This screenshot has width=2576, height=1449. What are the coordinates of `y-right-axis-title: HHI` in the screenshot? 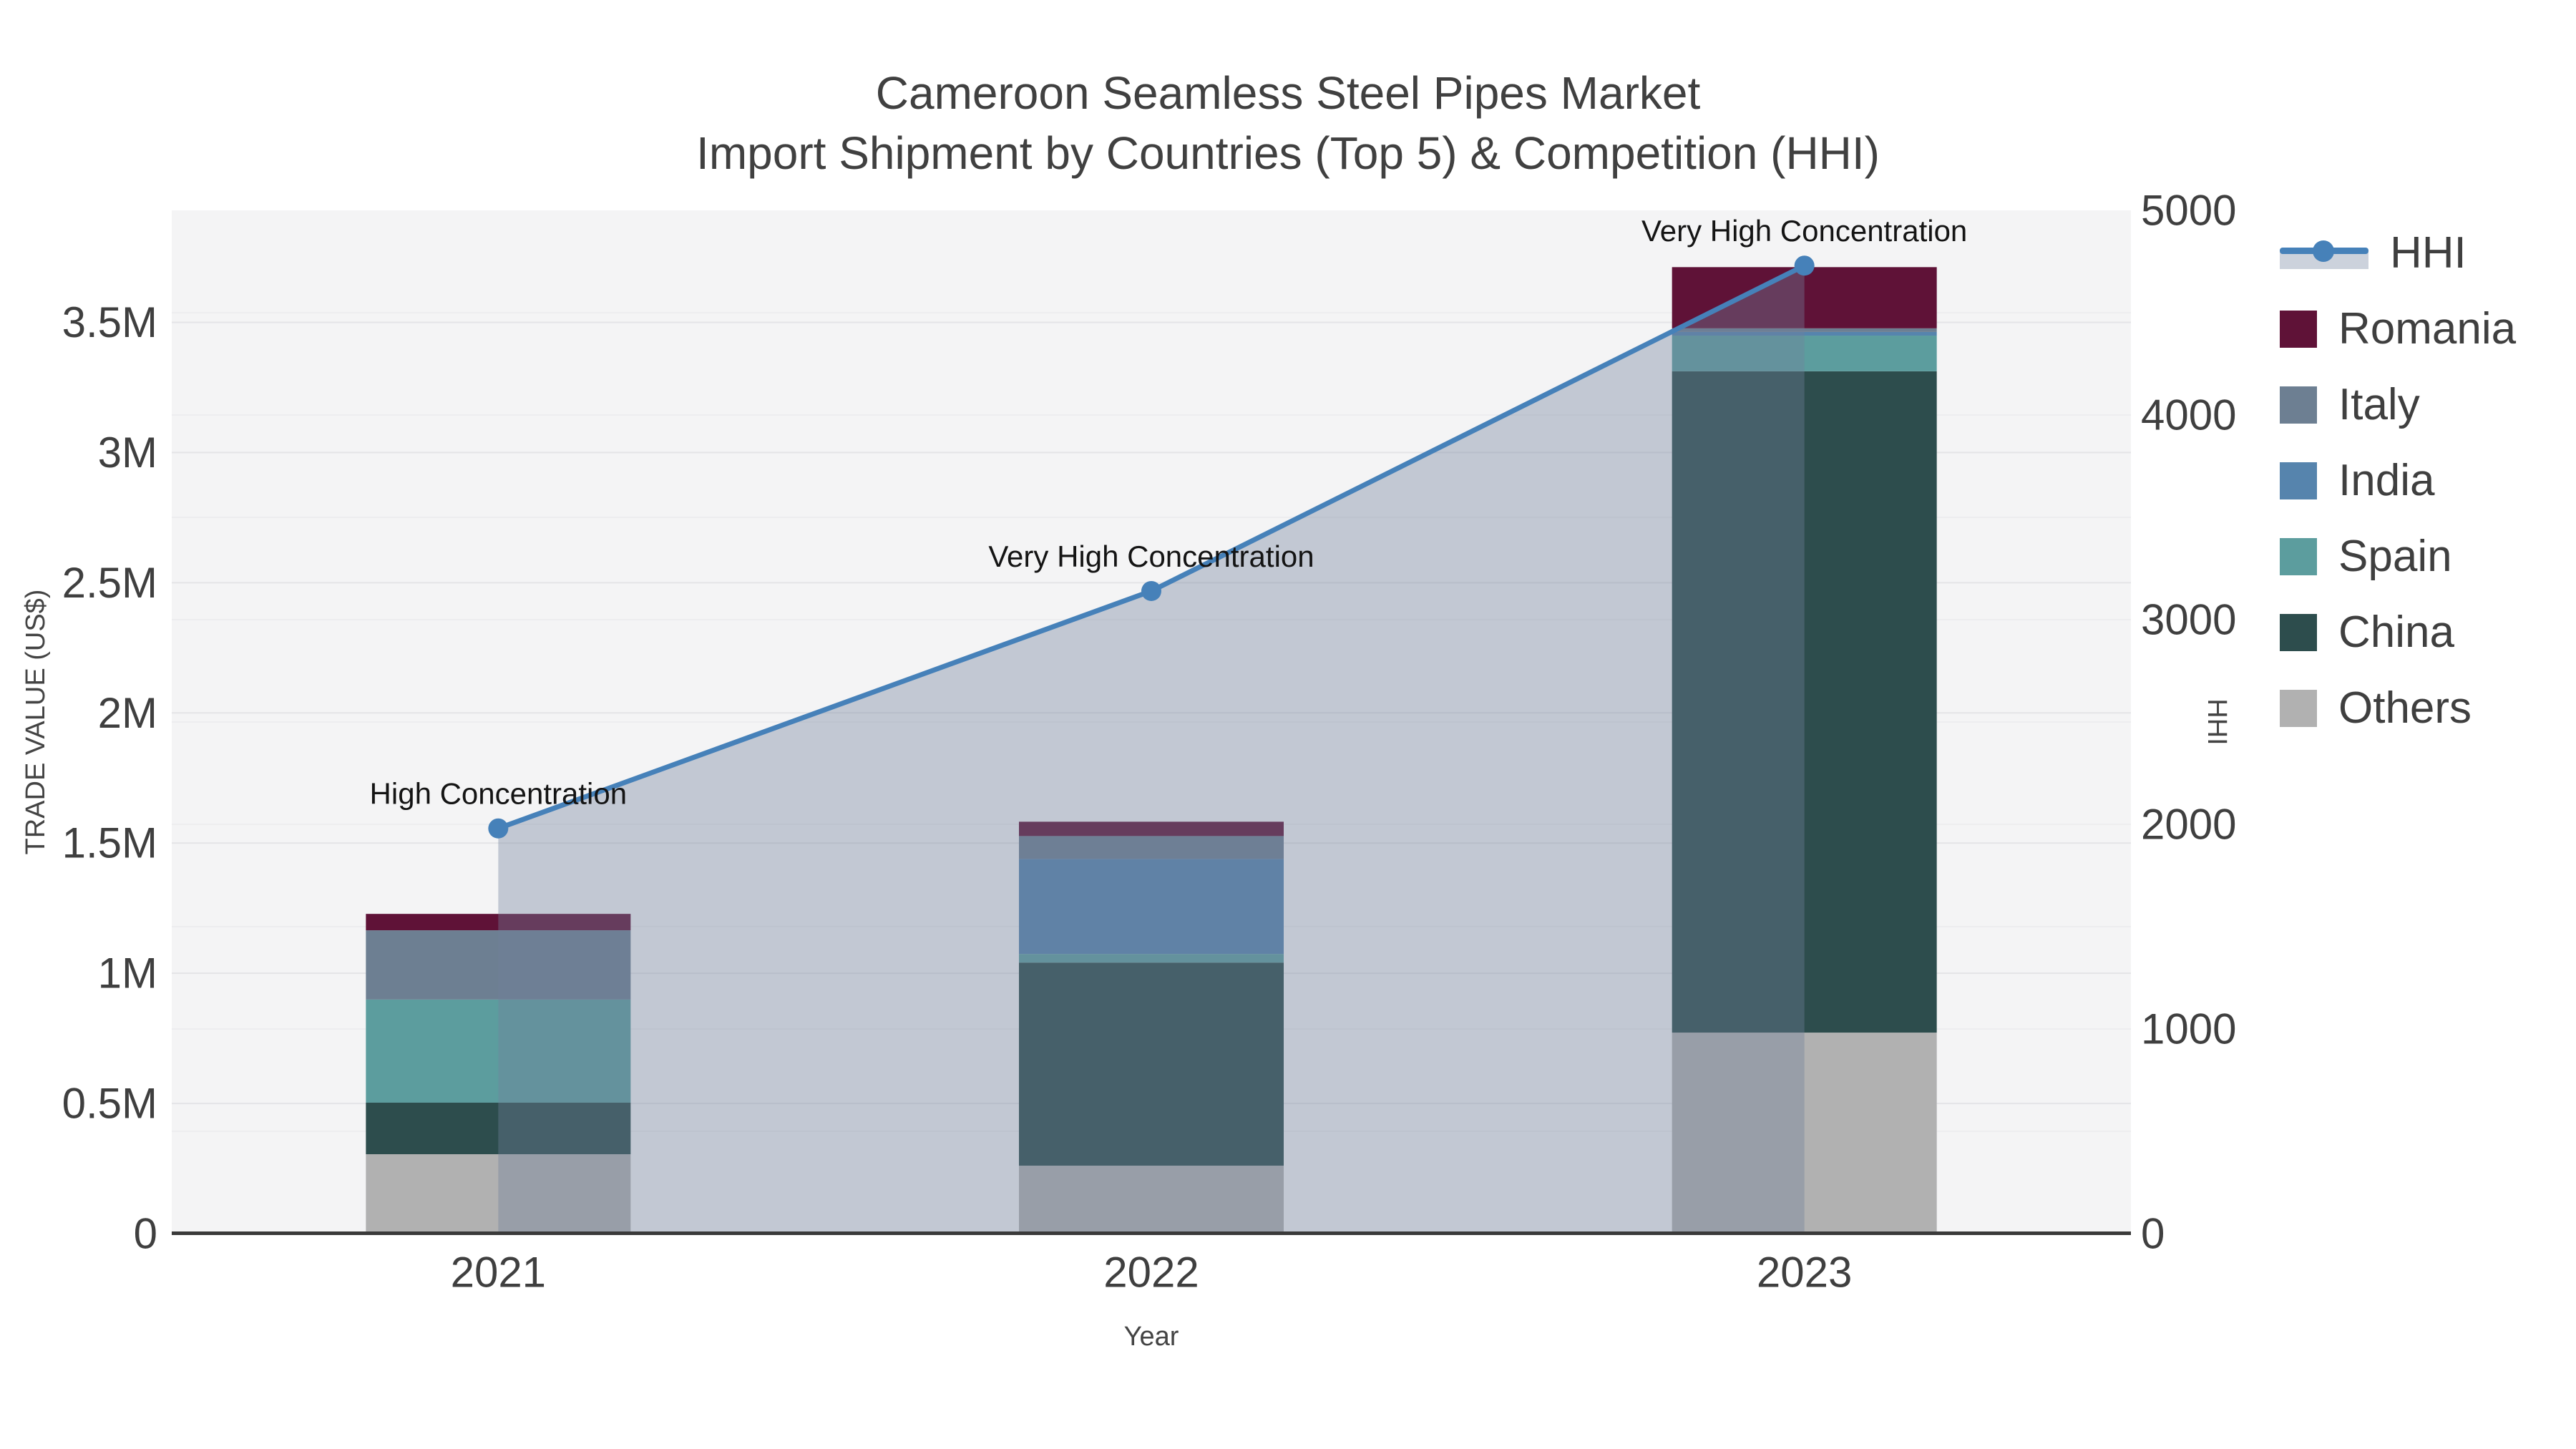 It's located at (2217, 721).